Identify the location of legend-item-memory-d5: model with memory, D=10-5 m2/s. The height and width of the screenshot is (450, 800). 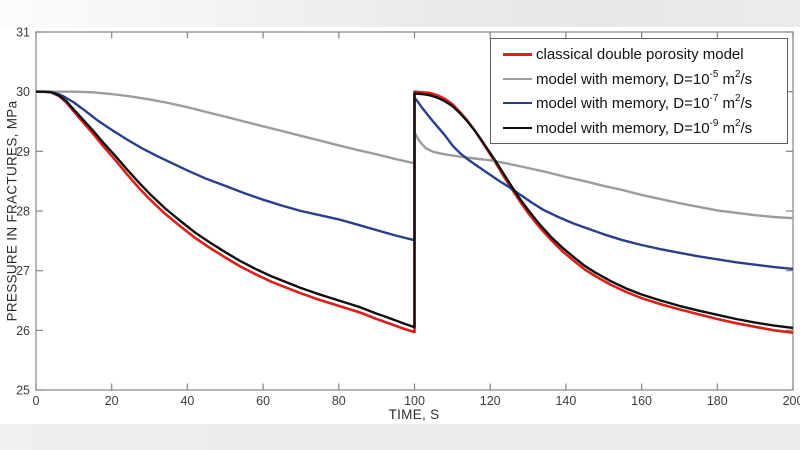
(642, 79).